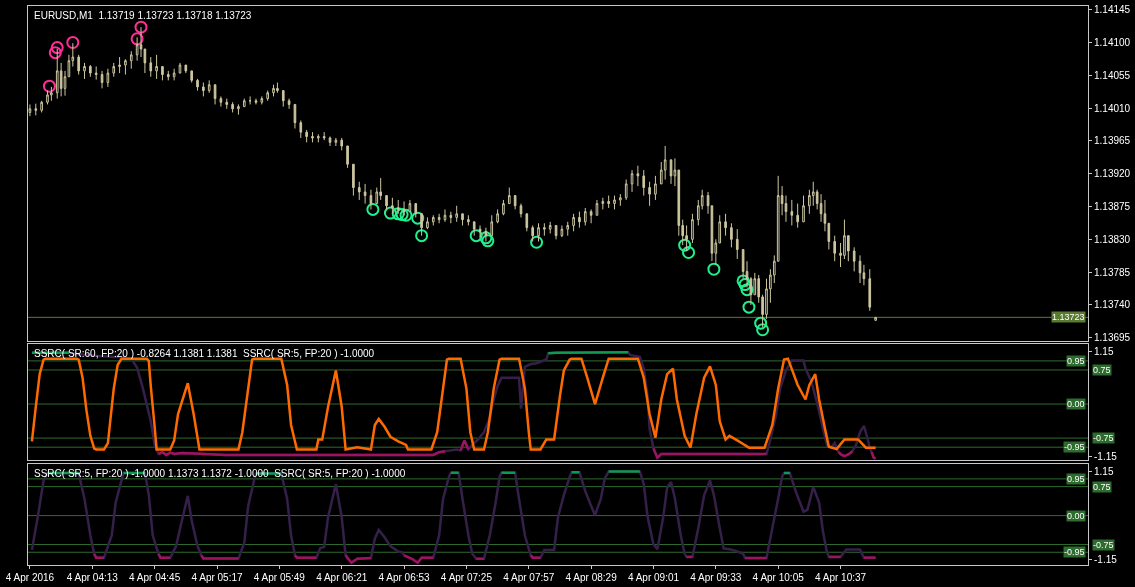 The height and width of the screenshot is (587, 1135). I want to click on y-tick-label: 1.13965, so click(1112, 141).